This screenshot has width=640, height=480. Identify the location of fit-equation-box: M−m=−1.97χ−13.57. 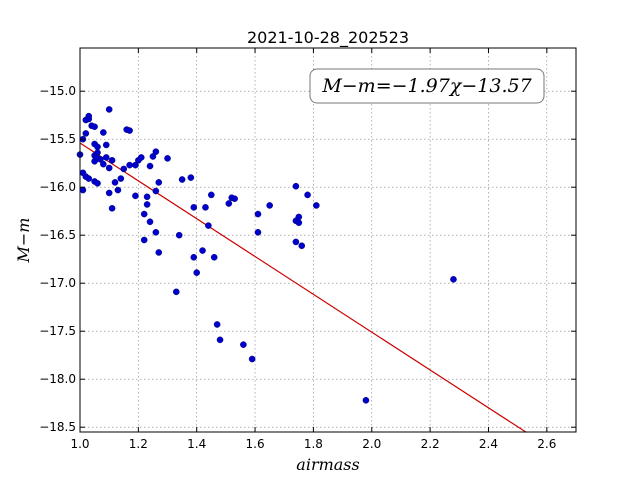
(427, 86).